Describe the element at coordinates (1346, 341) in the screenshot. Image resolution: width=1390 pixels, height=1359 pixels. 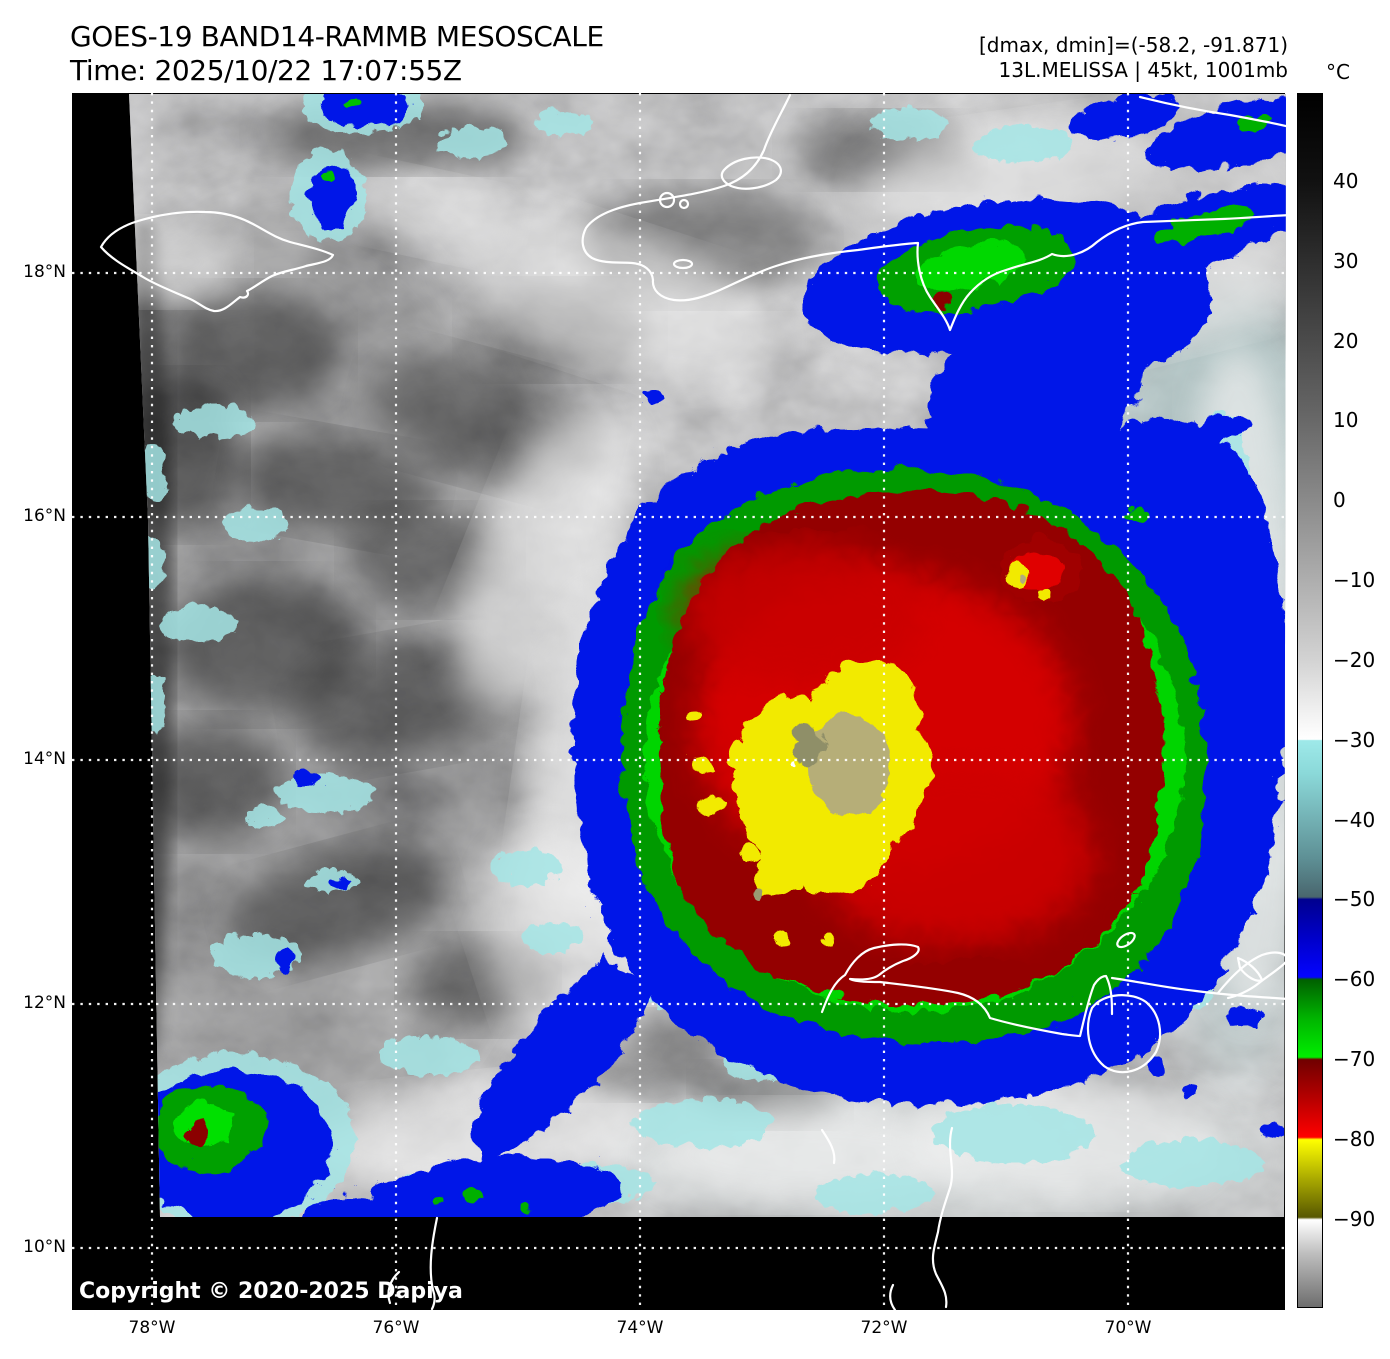
I see `colorbar-tick: 20` at that location.